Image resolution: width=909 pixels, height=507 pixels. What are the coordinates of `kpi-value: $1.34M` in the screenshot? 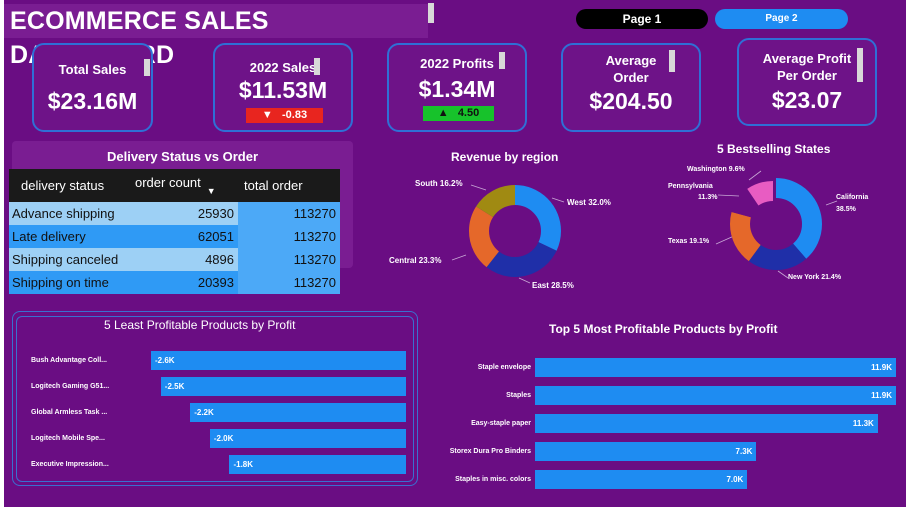 It's located at (457, 89).